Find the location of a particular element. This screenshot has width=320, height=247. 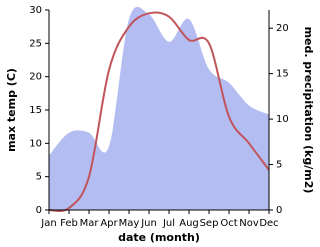

y2-tick-label: 10 is located at coordinates (282, 119).